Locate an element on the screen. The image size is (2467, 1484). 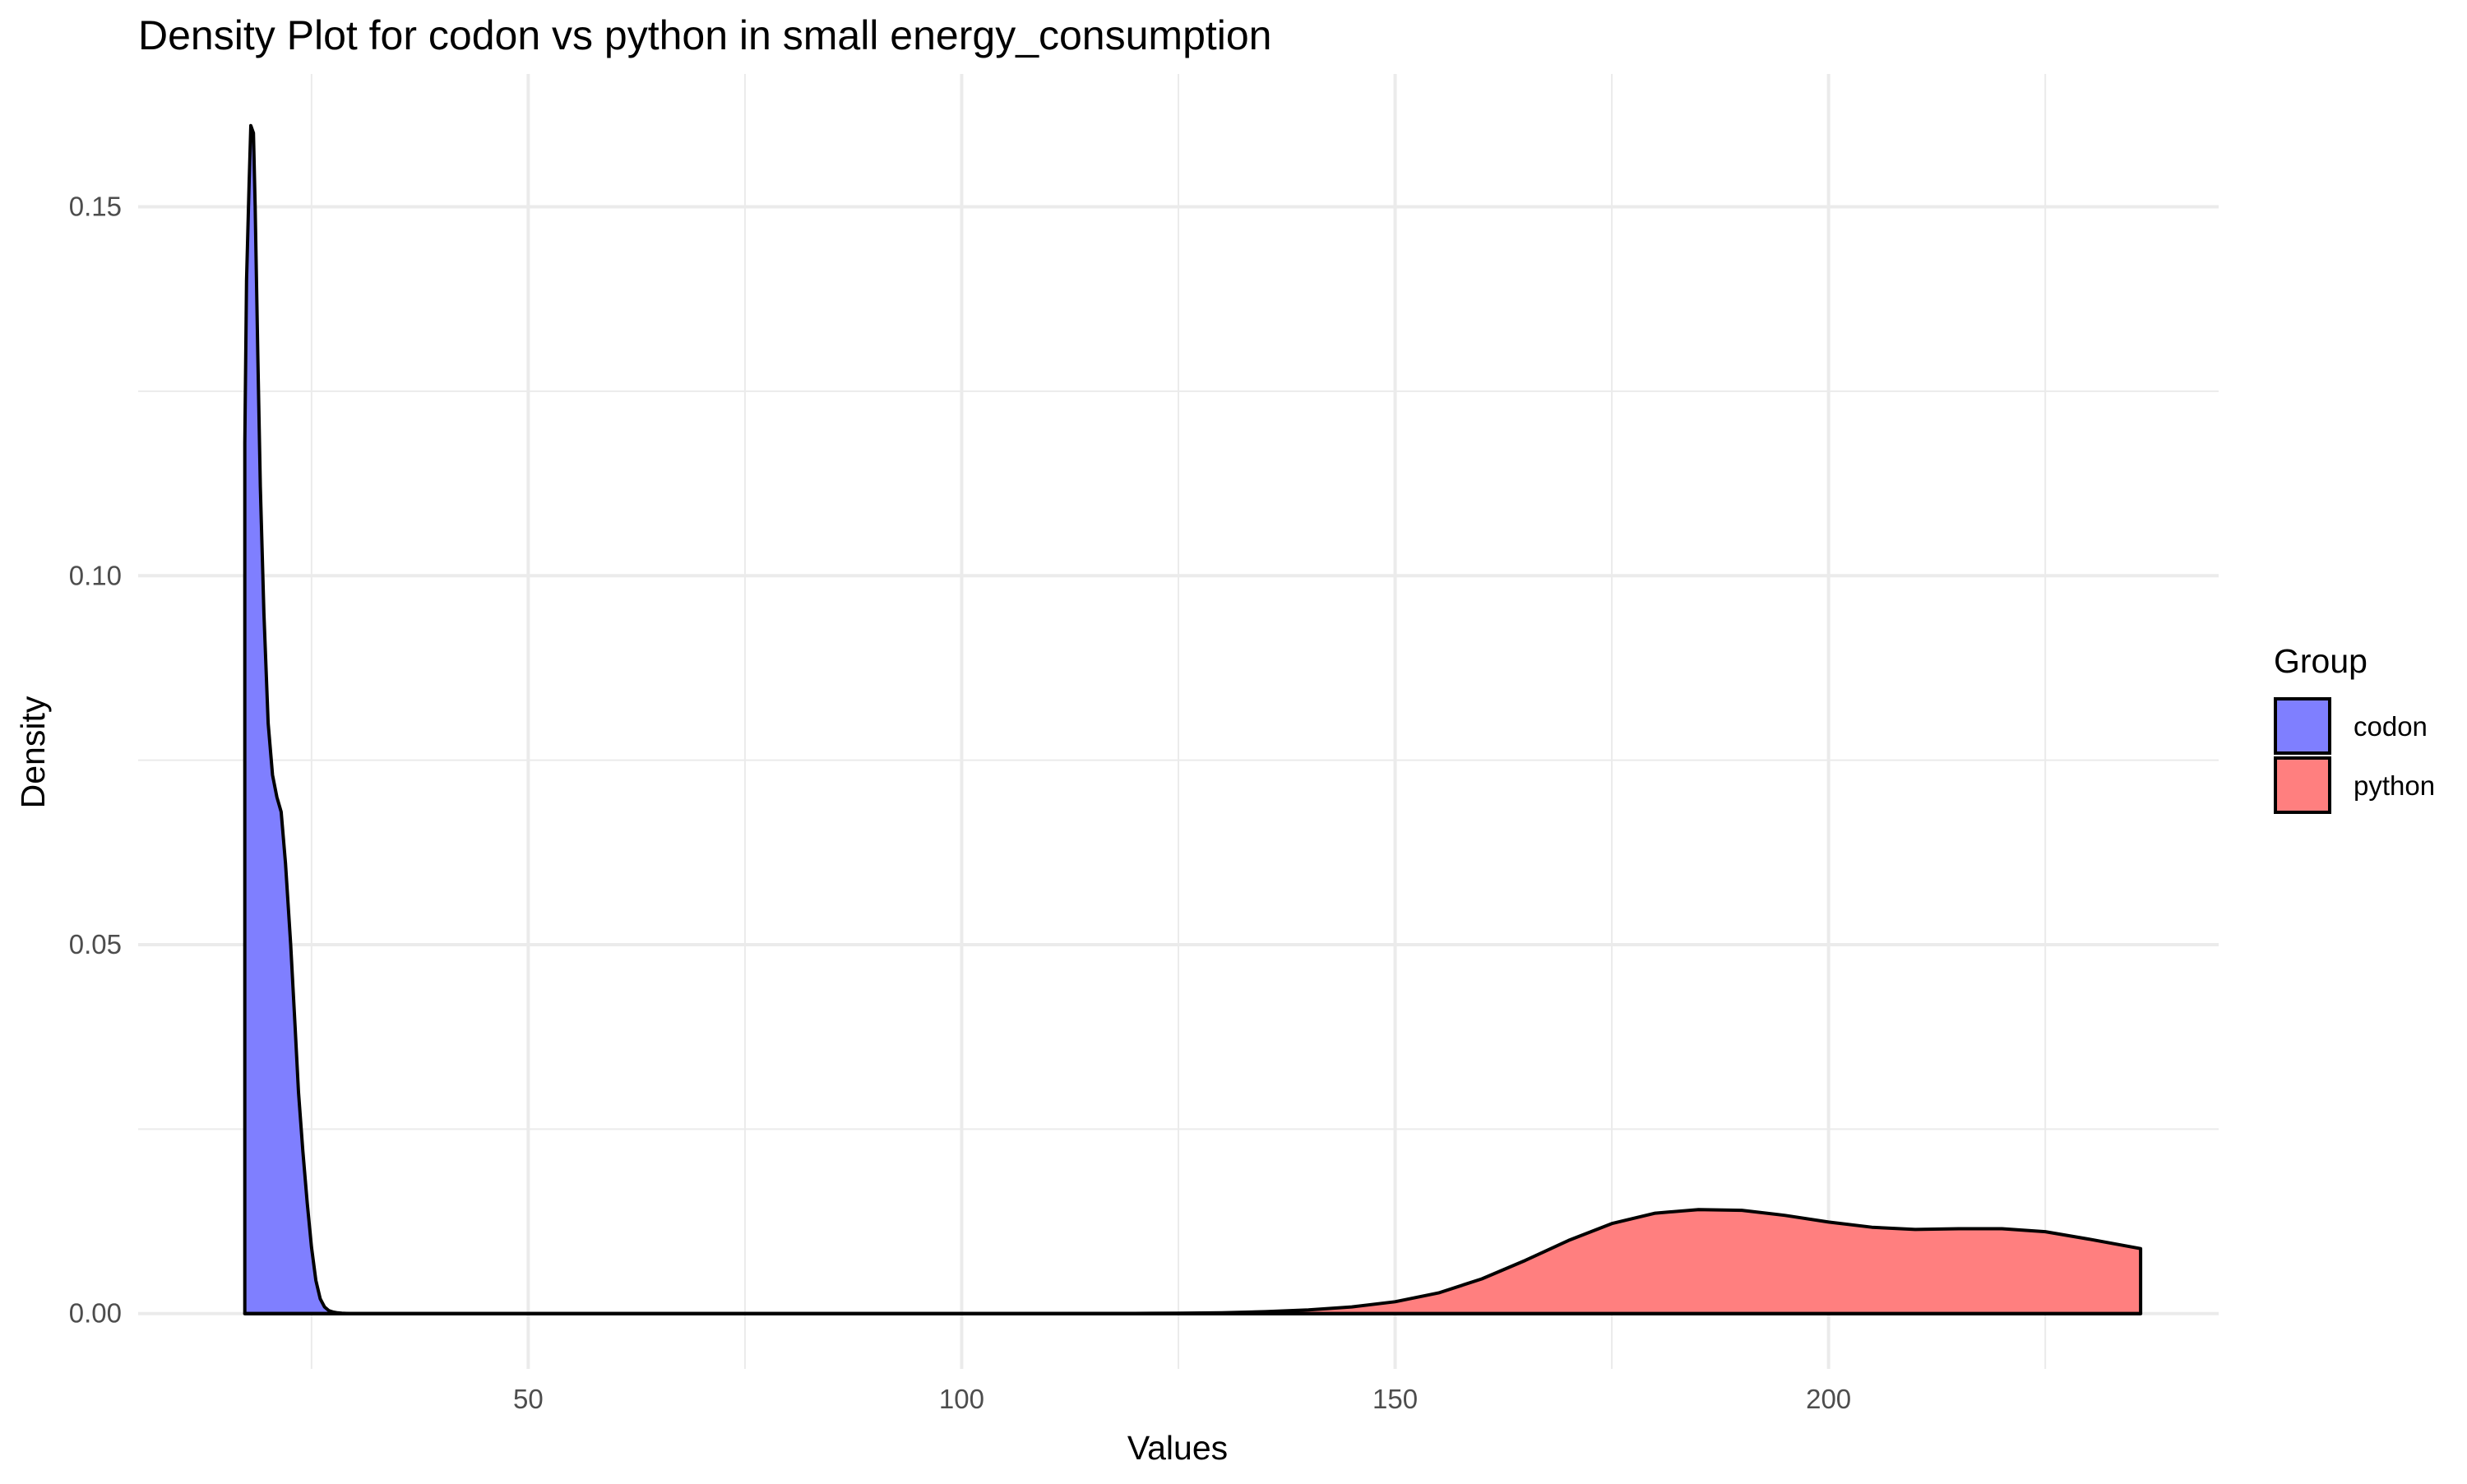
x-tick-label: 200 is located at coordinates (1828, 1399).